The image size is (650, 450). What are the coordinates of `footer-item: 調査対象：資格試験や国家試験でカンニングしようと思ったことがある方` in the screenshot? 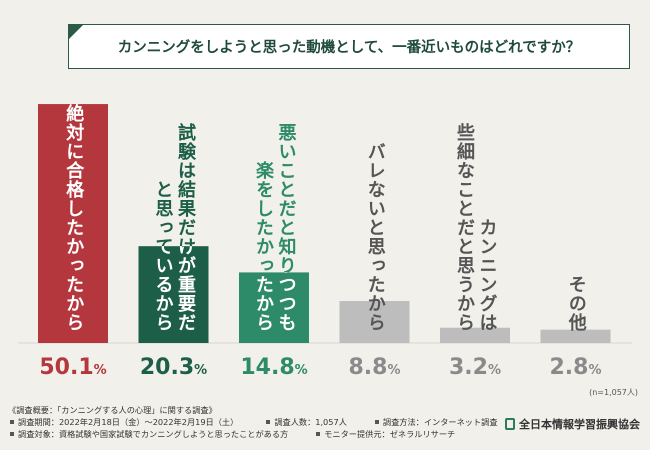 It's located at (148, 434).